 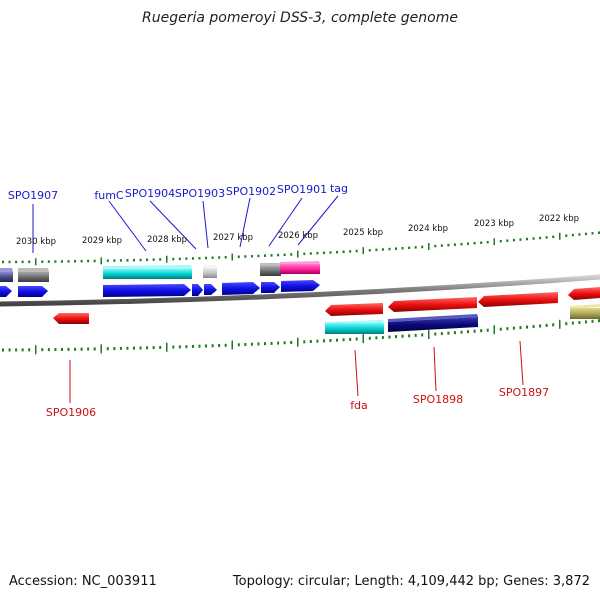 I want to click on gene-label-spo1903: SPO1903, so click(x=200, y=193).